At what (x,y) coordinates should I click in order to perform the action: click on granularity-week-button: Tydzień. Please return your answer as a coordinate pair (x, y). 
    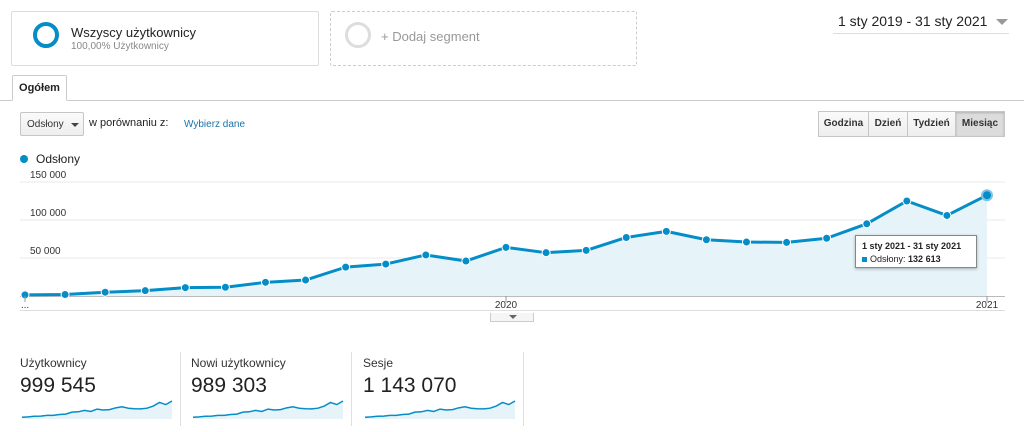
    Looking at the image, I should click on (931, 124).